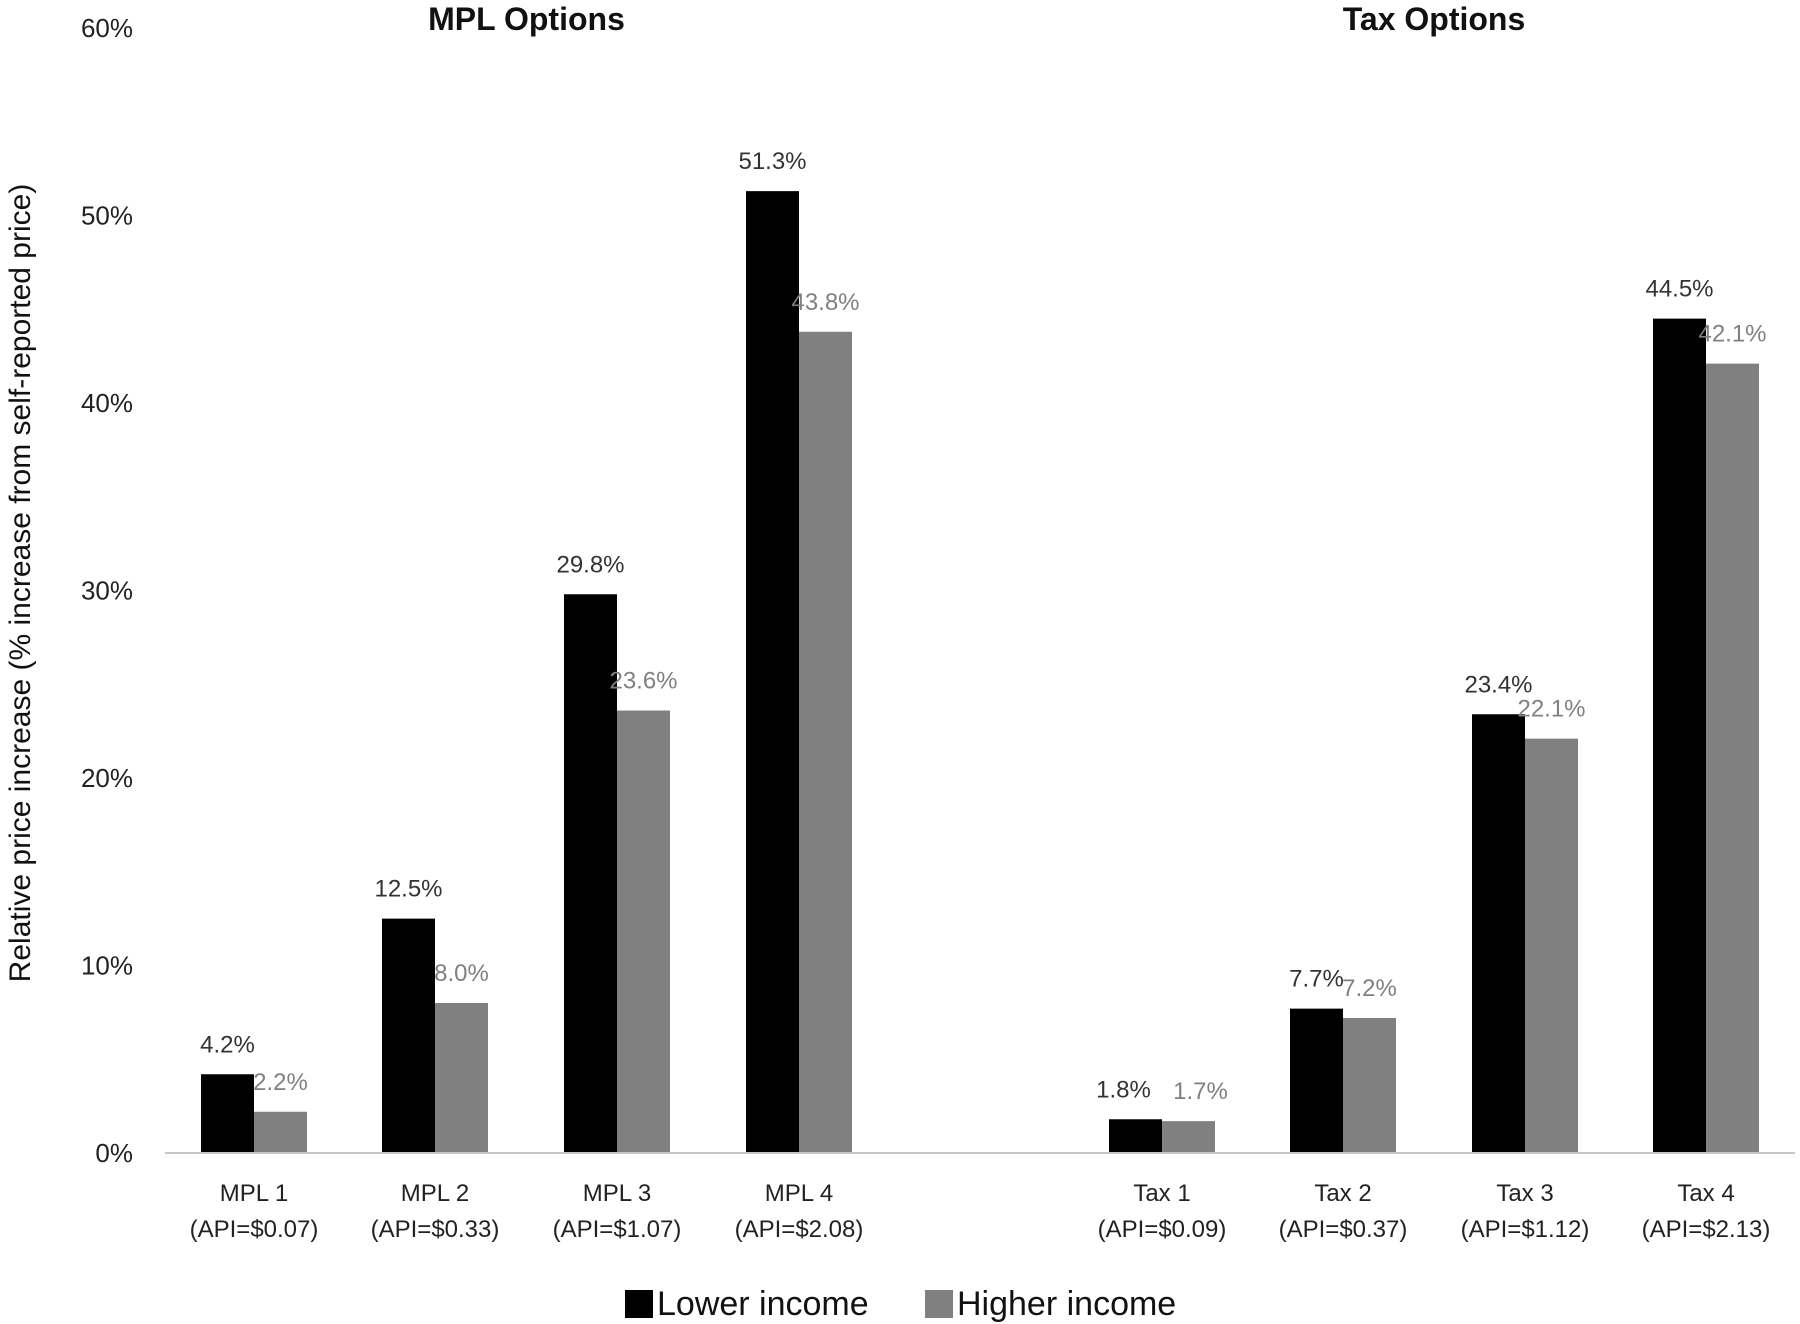 This screenshot has width=1800, height=1324. What do you see at coordinates (254, 1229) in the screenshot?
I see `category-sublabel: (API=$0.07)` at bounding box center [254, 1229].